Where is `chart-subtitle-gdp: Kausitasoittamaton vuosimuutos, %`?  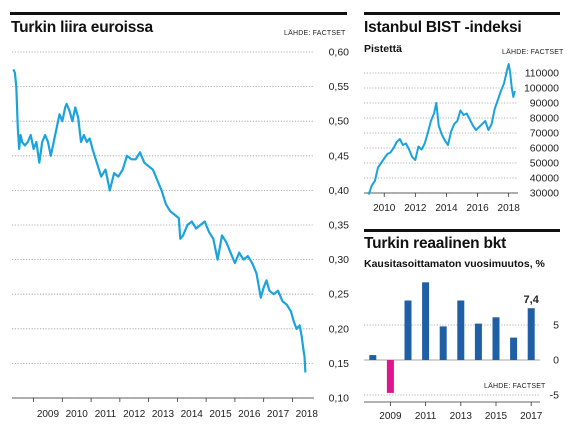 chart-subtitle-gdp: Kausitasoittamaton vuosimuutos, % is located at coordinates (454, 264).